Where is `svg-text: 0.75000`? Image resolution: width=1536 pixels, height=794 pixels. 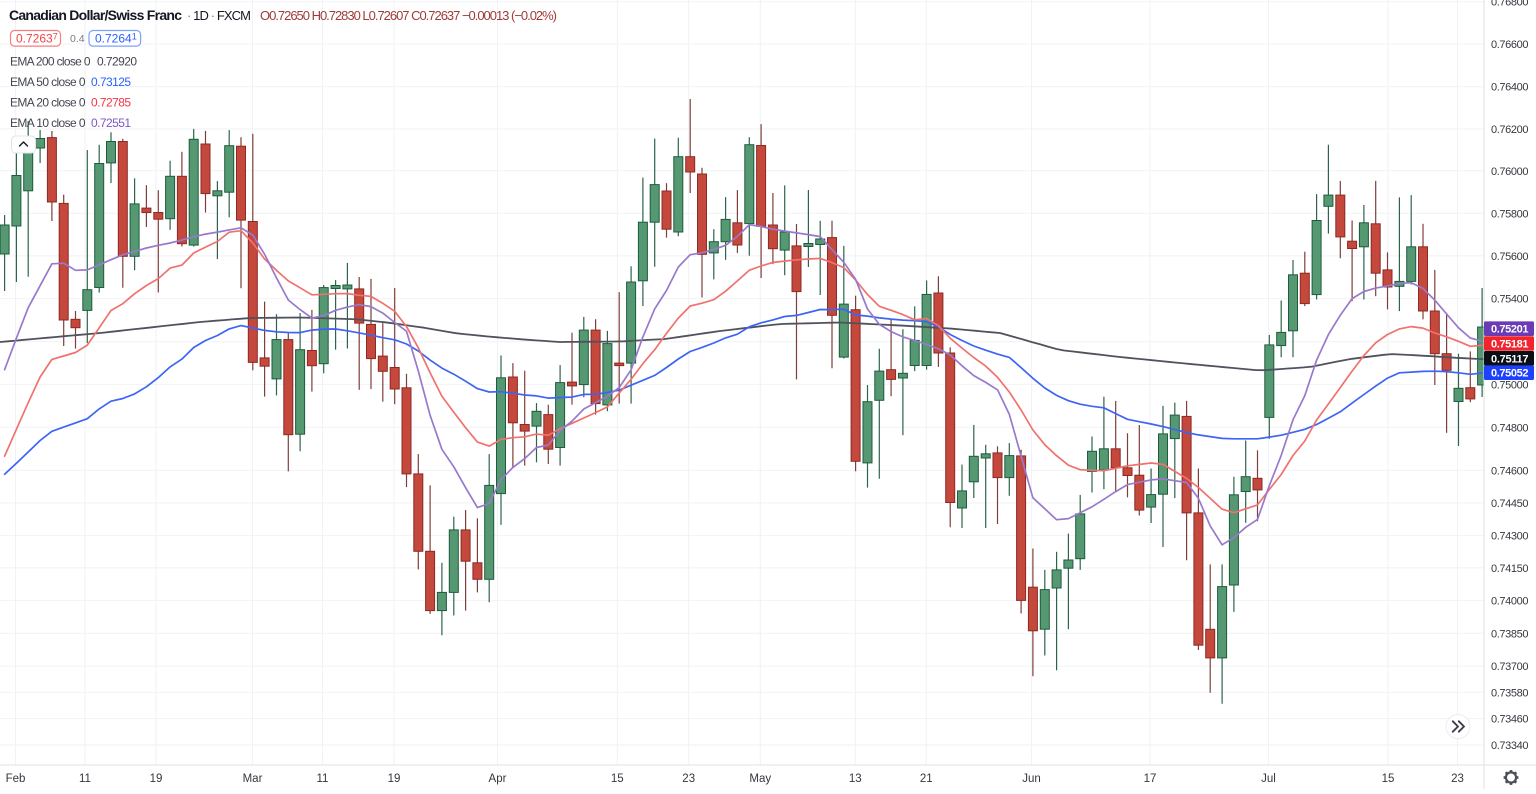 svg-text: 0.75000 is located at coordinates (1510, 385).